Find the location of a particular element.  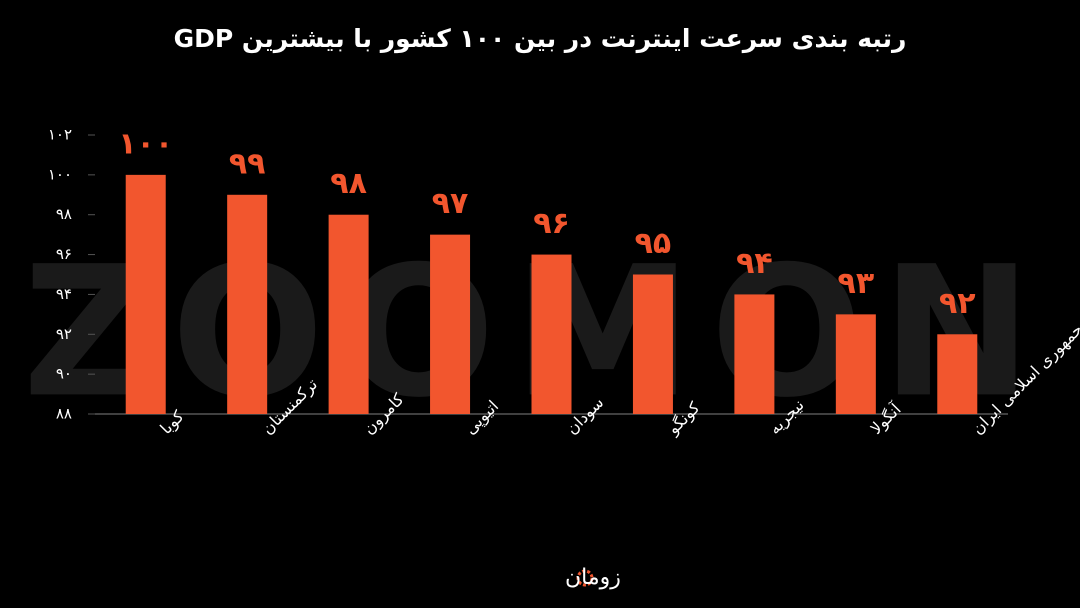

value-label: ۹۲ is located at coordinates (957, 303).